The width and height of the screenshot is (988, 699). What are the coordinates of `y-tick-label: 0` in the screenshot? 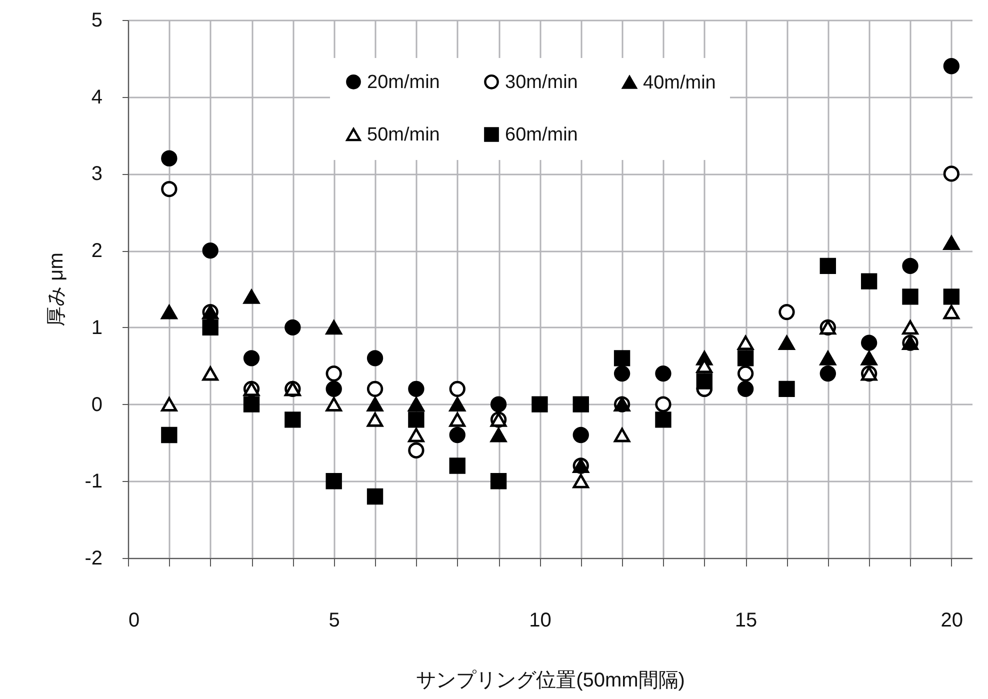 It's located at (96, 405).